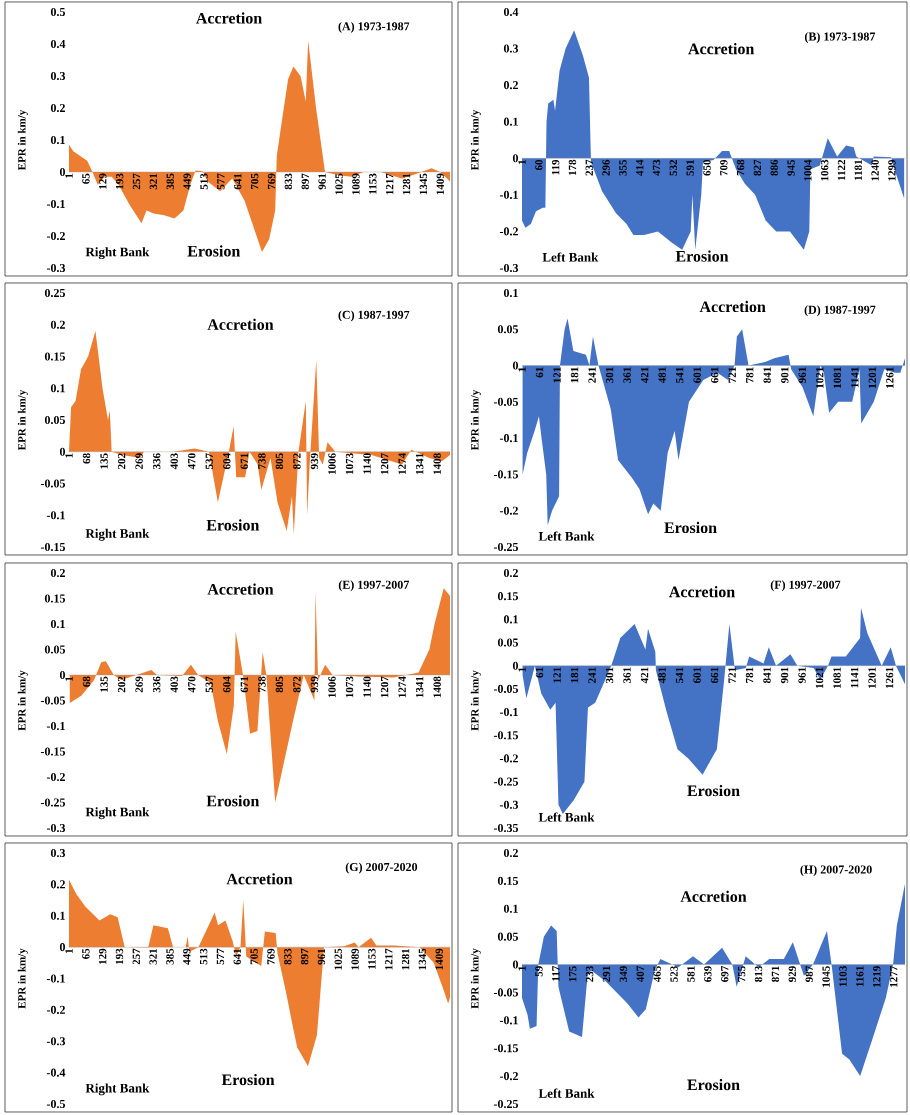 The image size is (910, 1115). I want to click on x-tick-label: 349, so click(623, 974).